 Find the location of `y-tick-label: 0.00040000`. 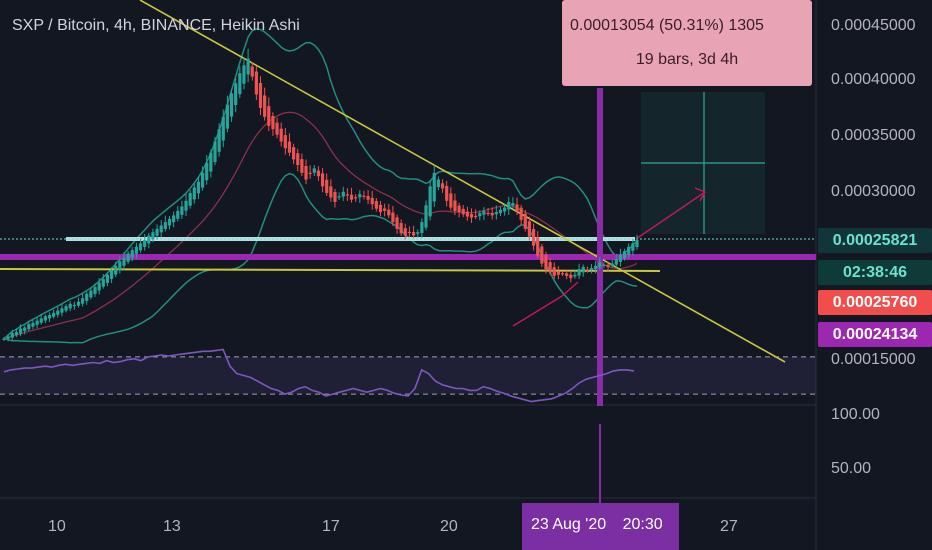

y-tick-label: 0.00040000 is located at coordinates (873, 79).